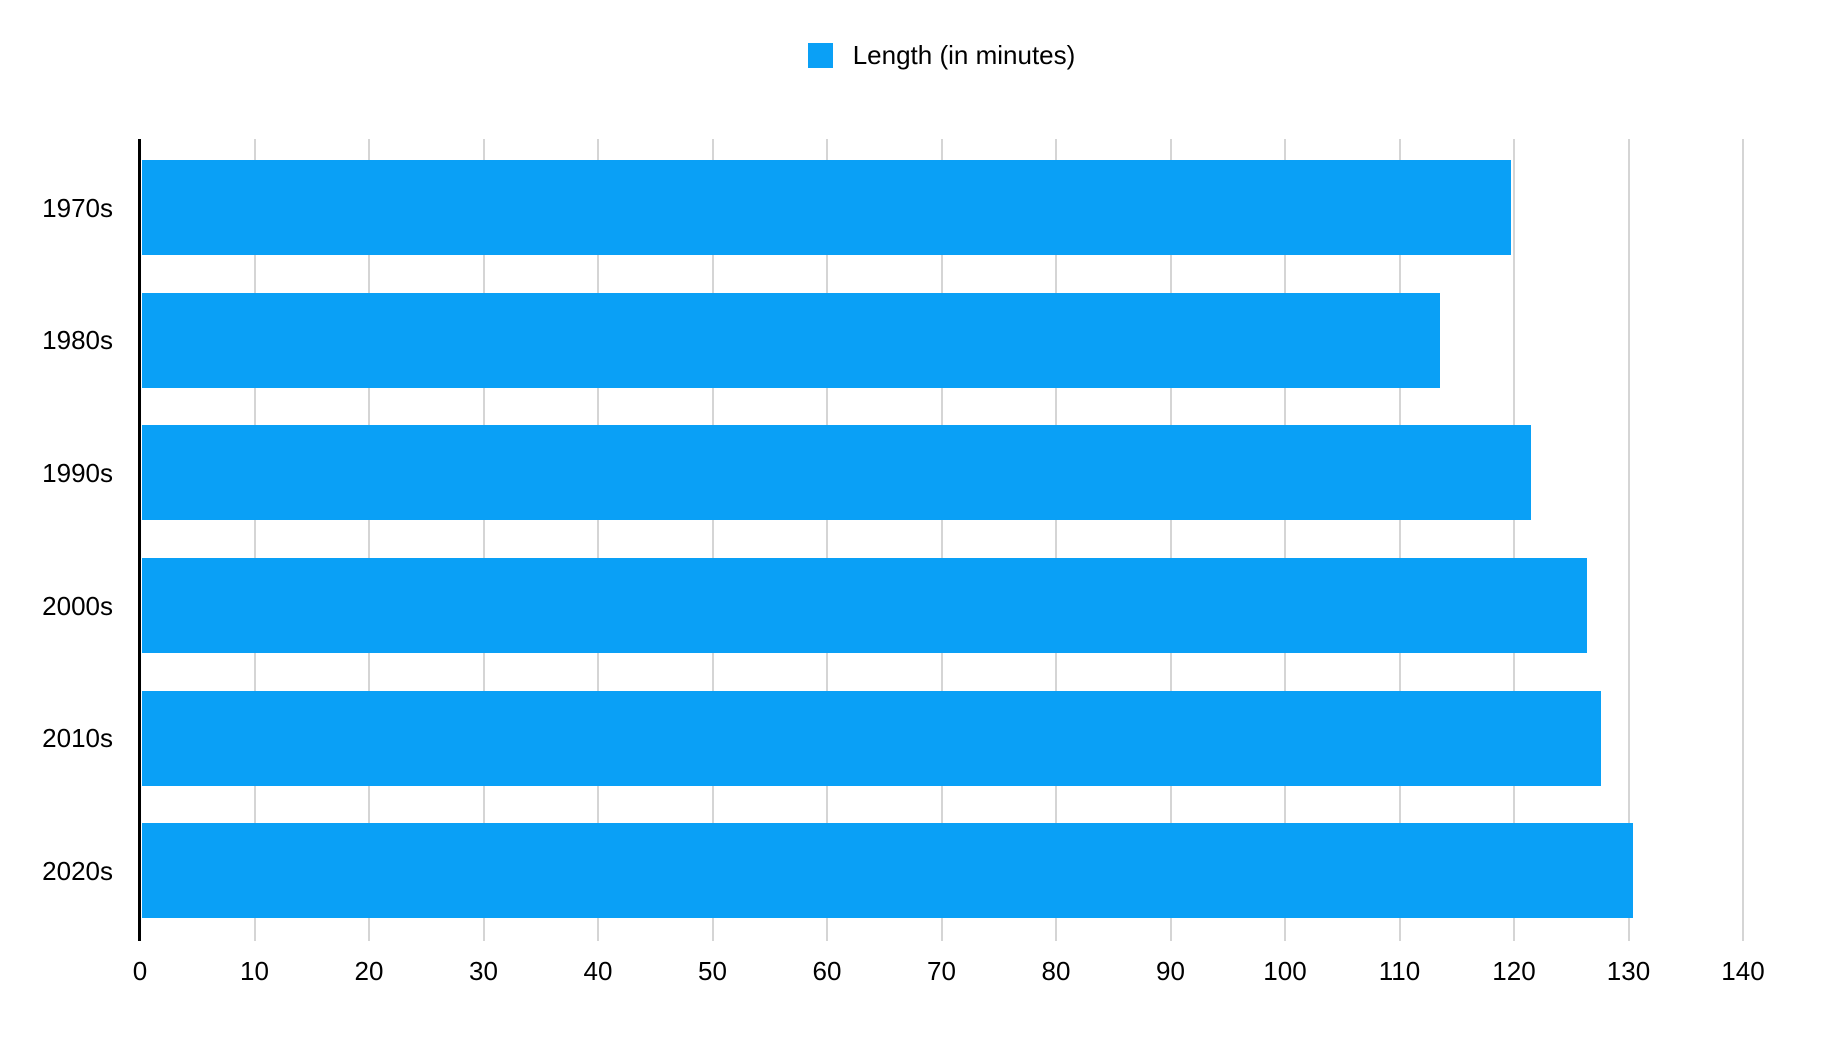 This screenshot has height=1040, width=1822. Describe the element at coordinates (820, 55) in the screenshot. I see `legend-swatch` at that location.